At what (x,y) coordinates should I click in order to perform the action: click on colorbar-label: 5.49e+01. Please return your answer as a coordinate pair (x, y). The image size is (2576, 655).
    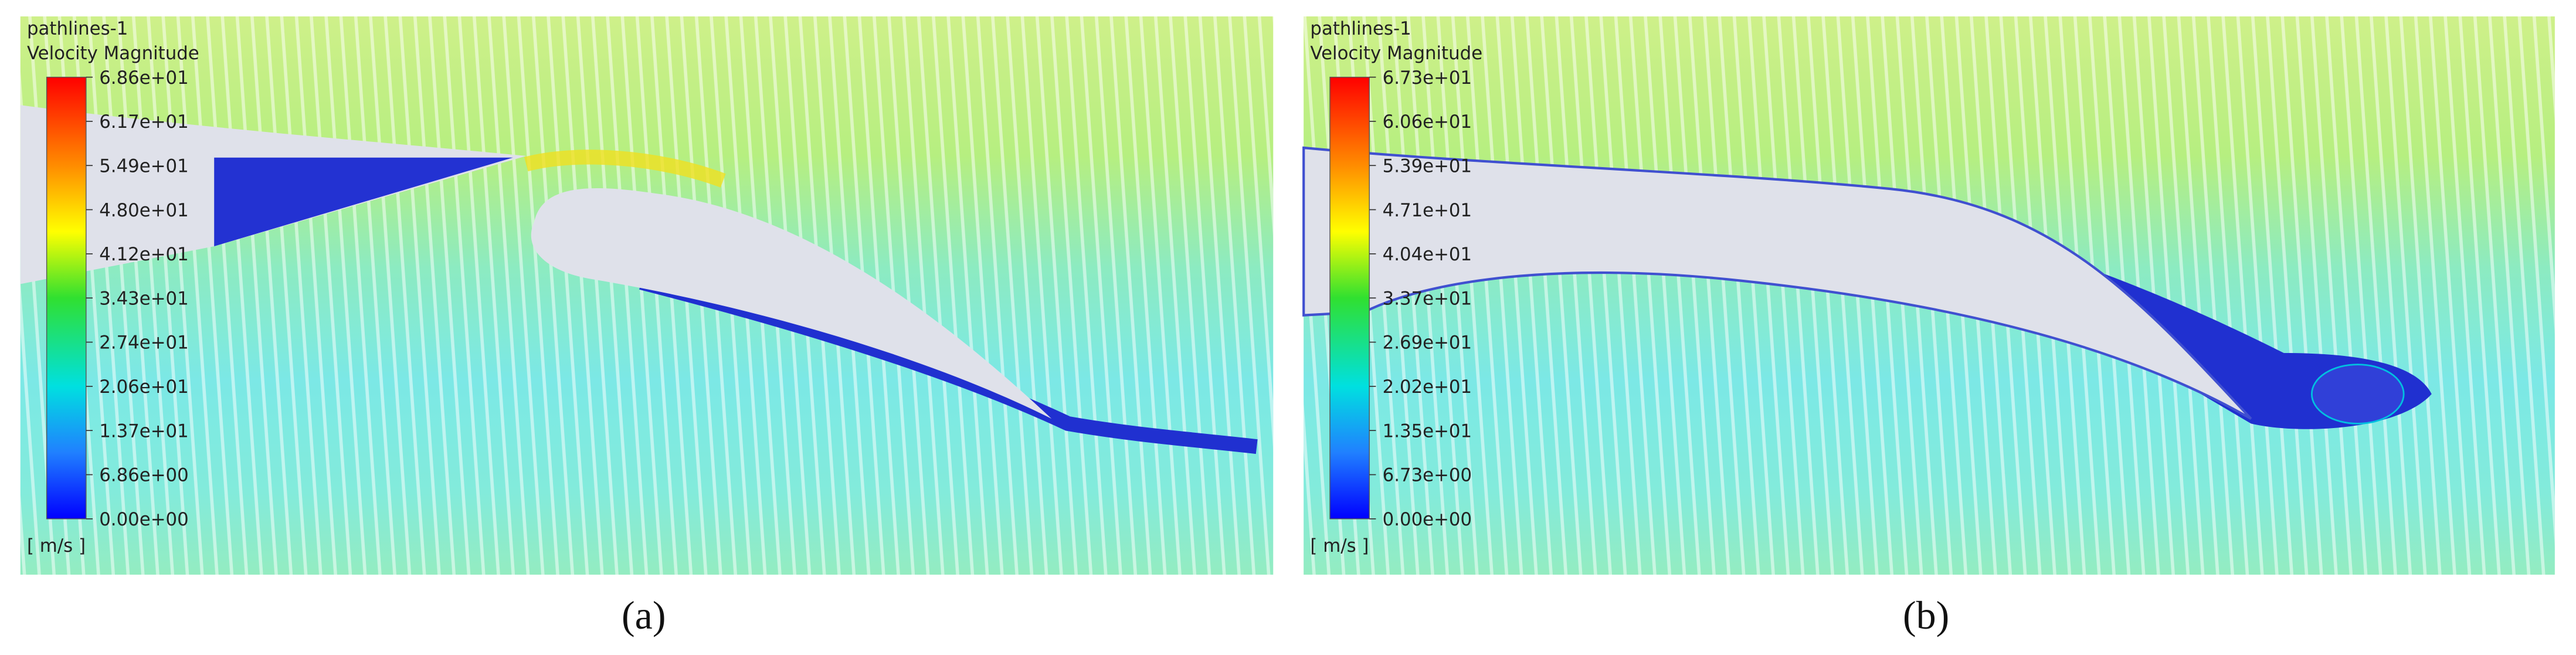
    Looking at the image, I should click on (144, 166).